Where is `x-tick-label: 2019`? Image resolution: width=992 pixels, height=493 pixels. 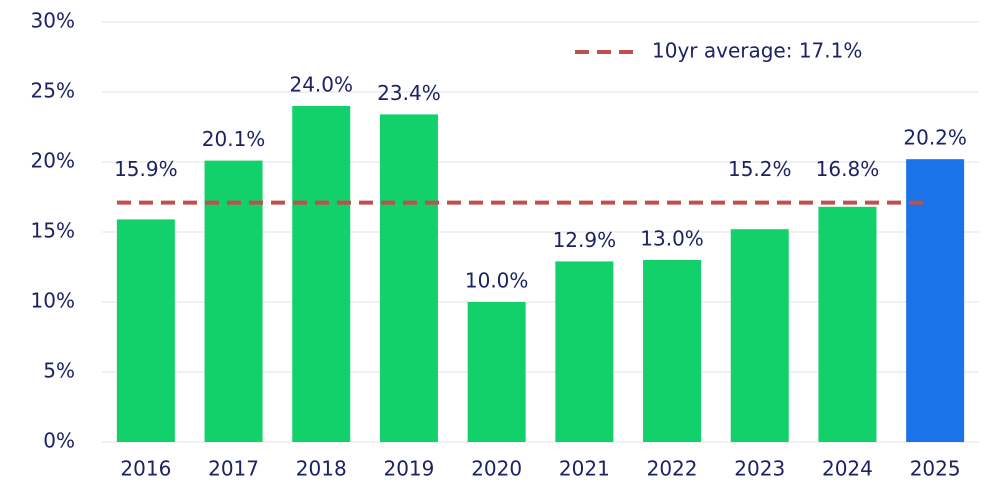
x-tick-label: 2019 is located at coordinates (408, 469).